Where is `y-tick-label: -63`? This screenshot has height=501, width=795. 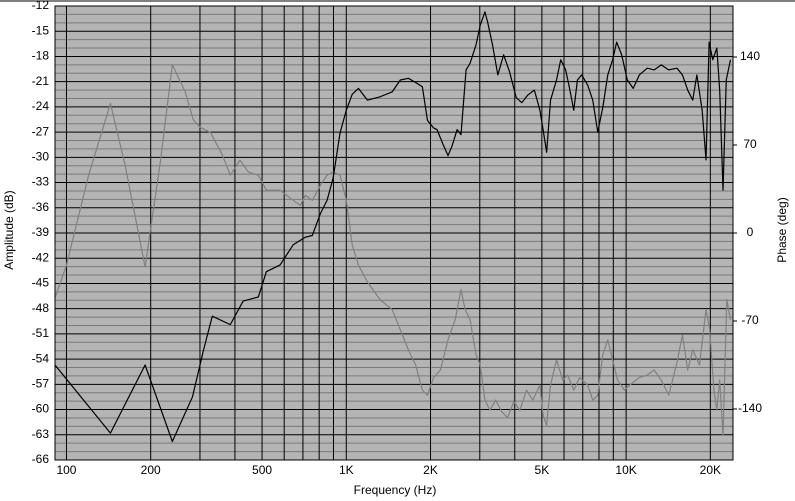
y-tick-label: -63 is located at coordinates (41, 434).